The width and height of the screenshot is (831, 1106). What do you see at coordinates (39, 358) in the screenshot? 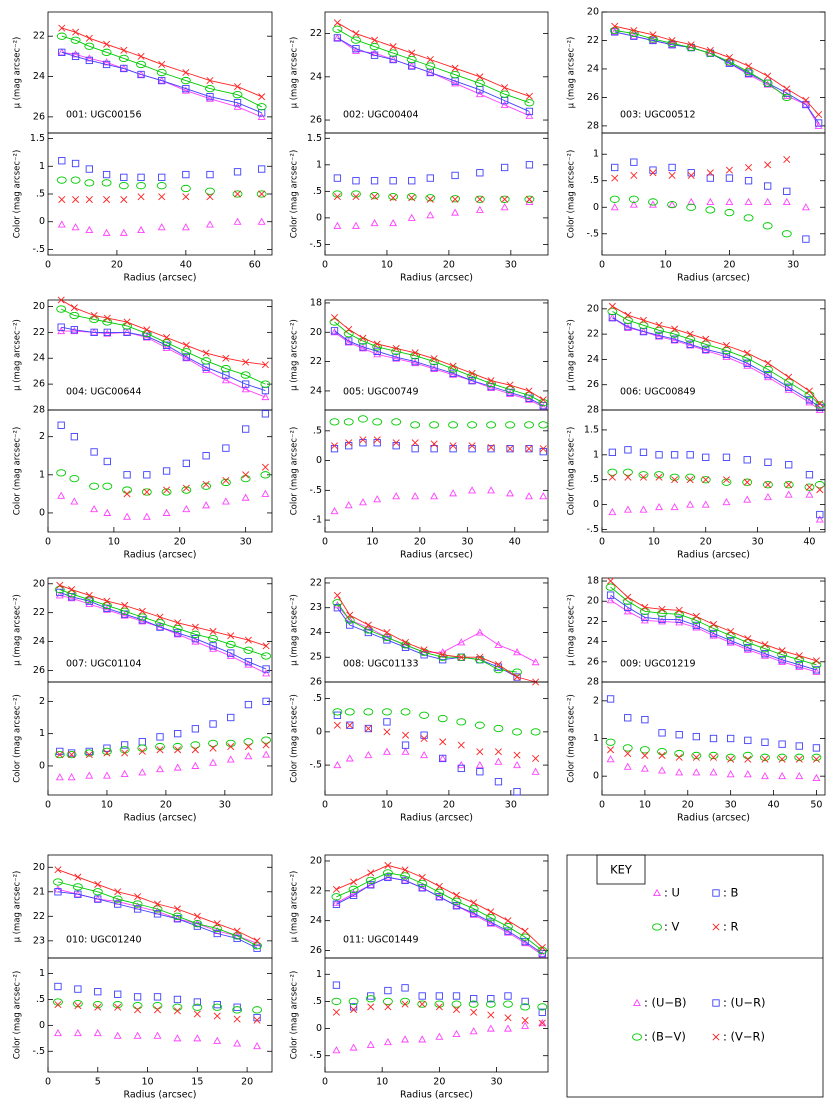
I see `y-tick-label: 24` at bounding box center [39, 358].